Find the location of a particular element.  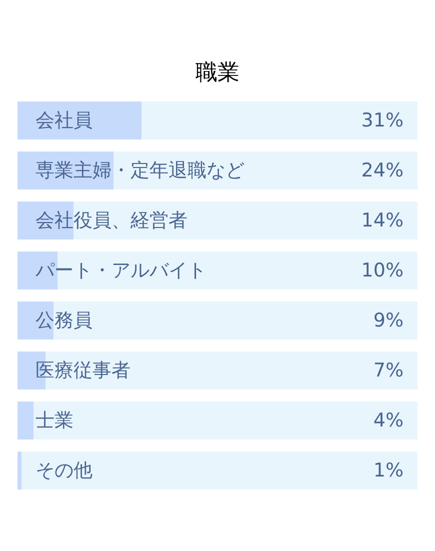

y-tick-label: 専業主婦・定年退職など is located at coordinates (140, 171).